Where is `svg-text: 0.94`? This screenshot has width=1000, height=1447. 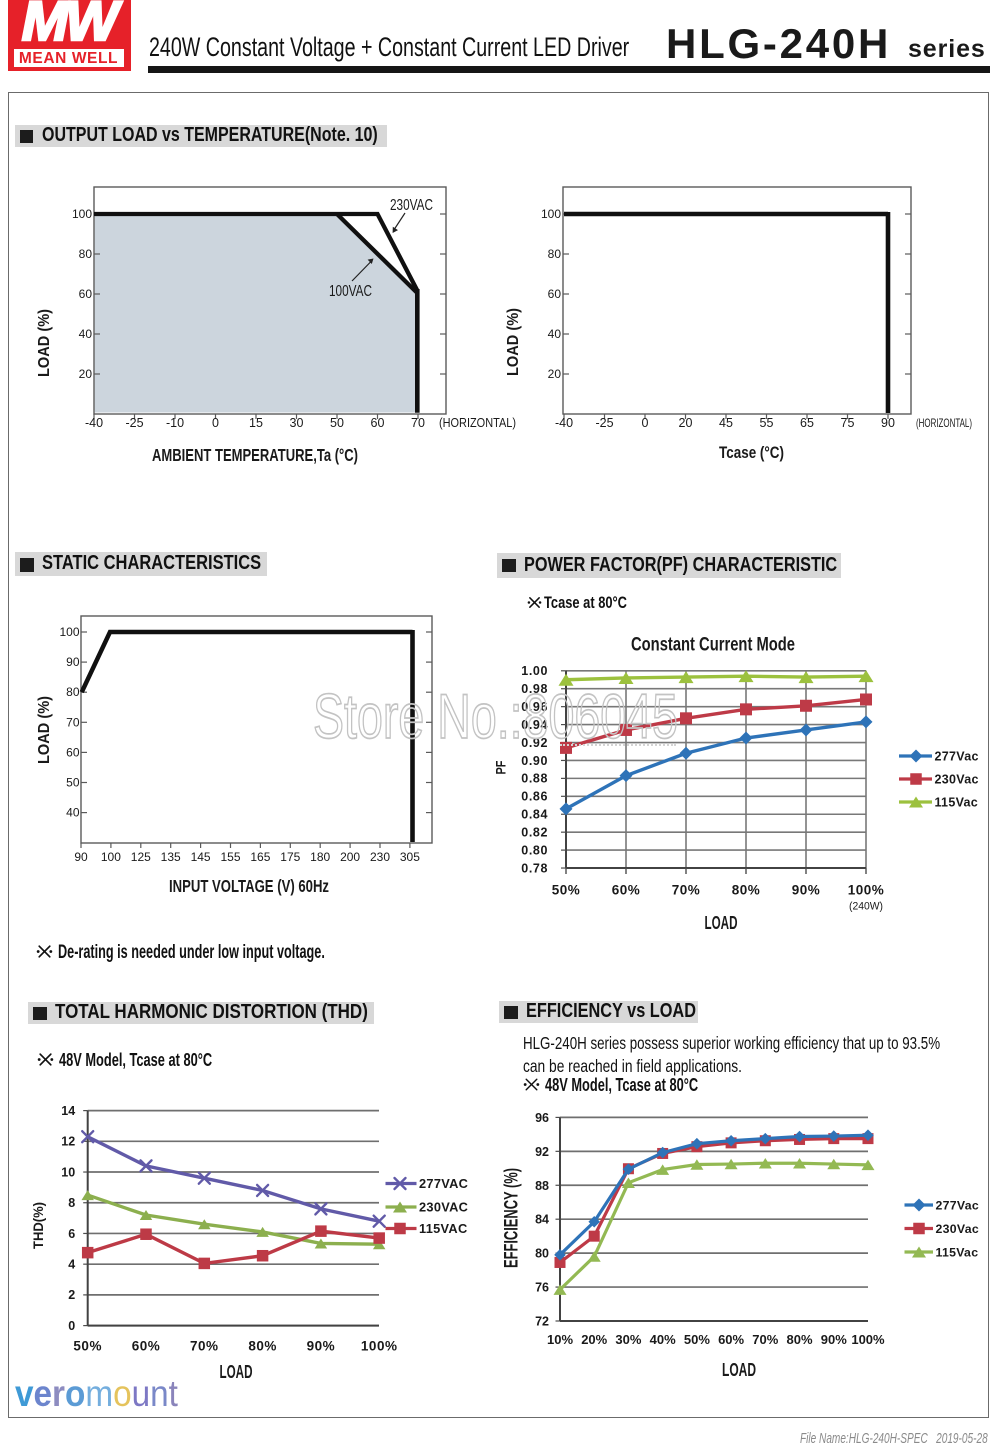 svg-text: 0.94 is located at coordinates (534, 725).